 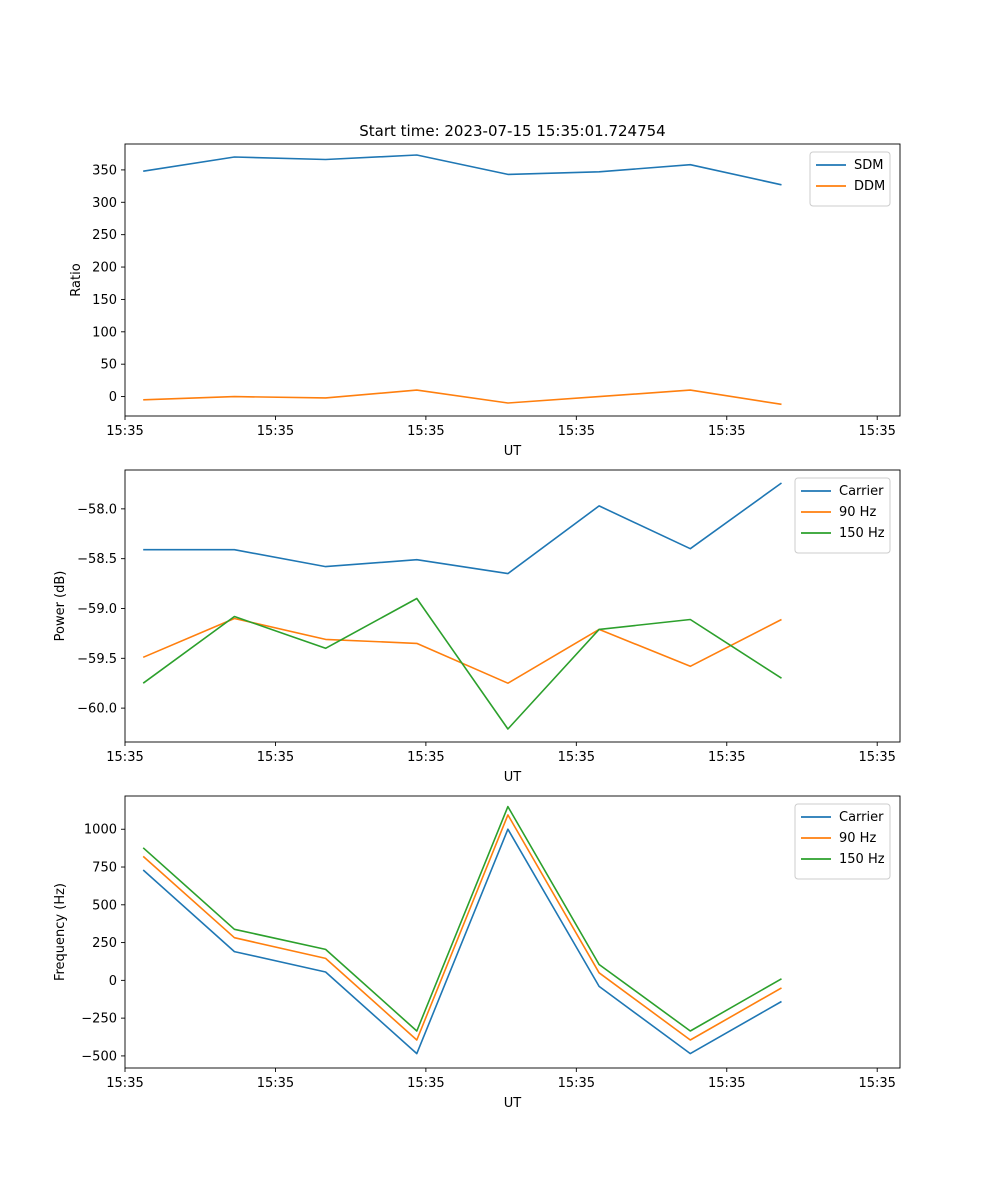 What do you see at coordinates (113, 981) in the screenshot?
I see `frequency-y-tick-label: 0` at bounding box center [113, 981].